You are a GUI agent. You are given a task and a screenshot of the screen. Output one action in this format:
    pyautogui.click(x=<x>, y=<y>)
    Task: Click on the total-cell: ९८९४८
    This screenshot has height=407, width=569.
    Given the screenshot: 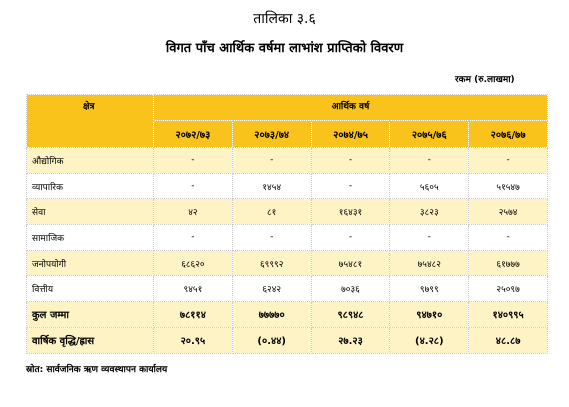 What is the action you would take?
    pyautogui.click(x=350, y=314)
    